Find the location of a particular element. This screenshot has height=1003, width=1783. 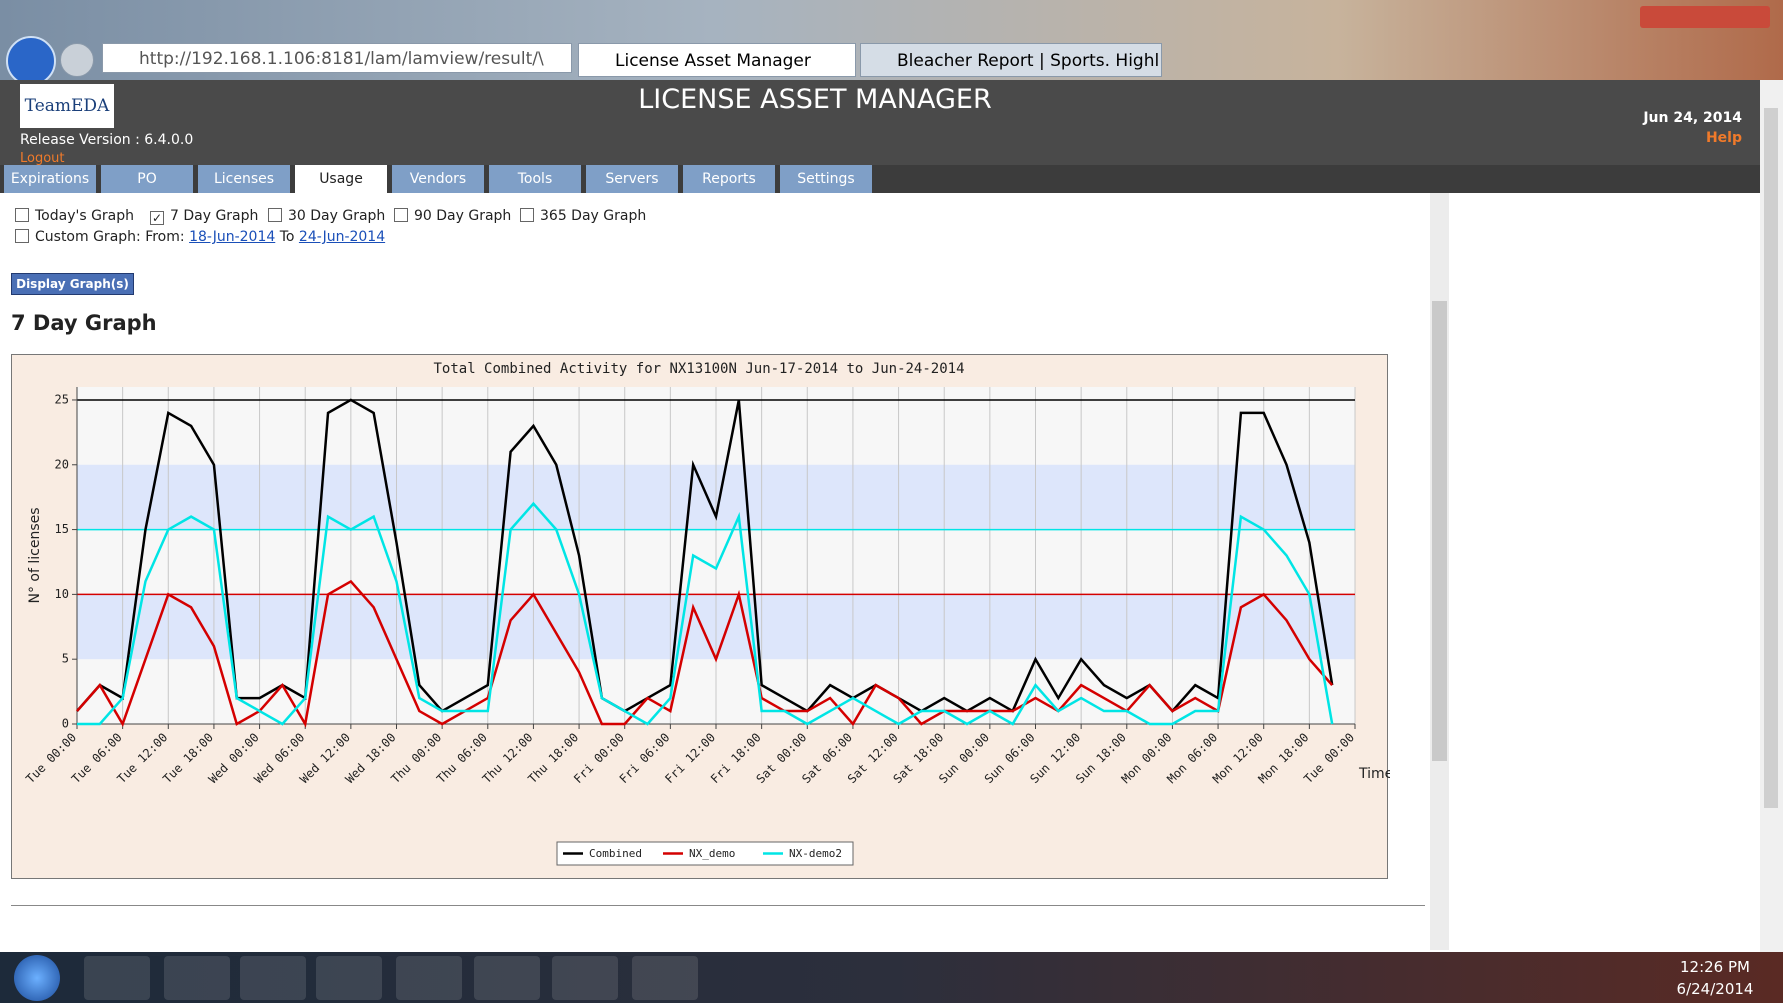

window-controls is located at coordinates (1705, 17).